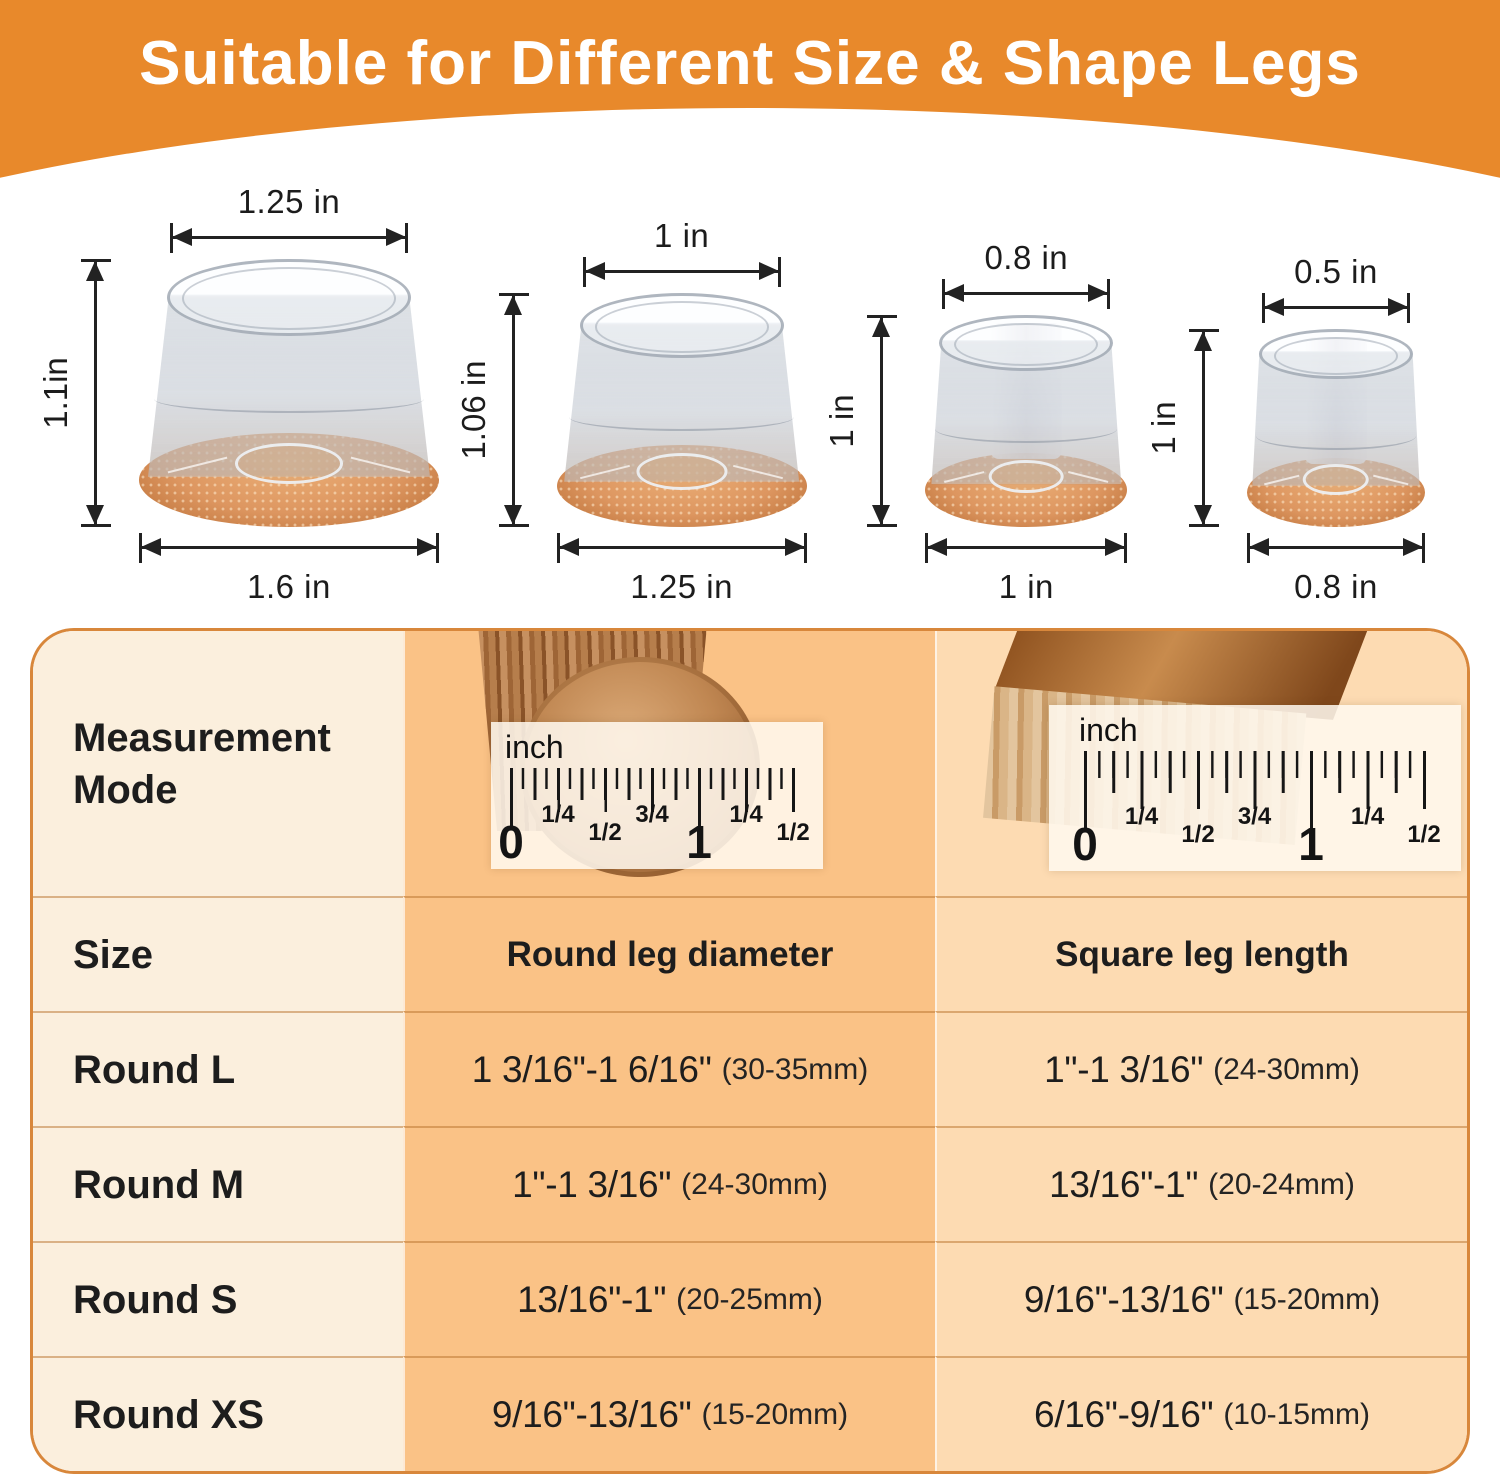  Describe the element at coordinates (154, 1069) in the screenshot. I see `size-name: Round L` at that location.